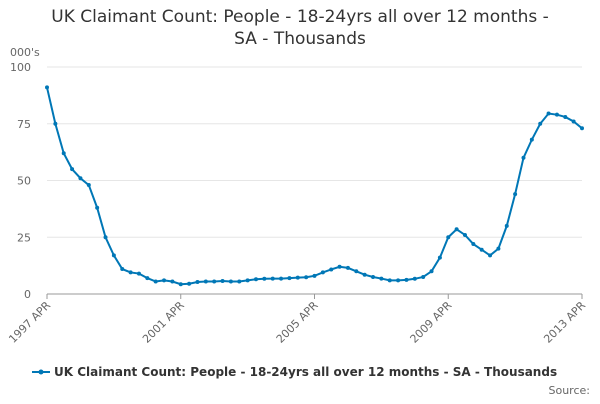 This screenshot has height=404, width=600. What do you see at coordinates (41, 372) in the screenshot?
I see `legend-marker` at bounding box center [41, 372].